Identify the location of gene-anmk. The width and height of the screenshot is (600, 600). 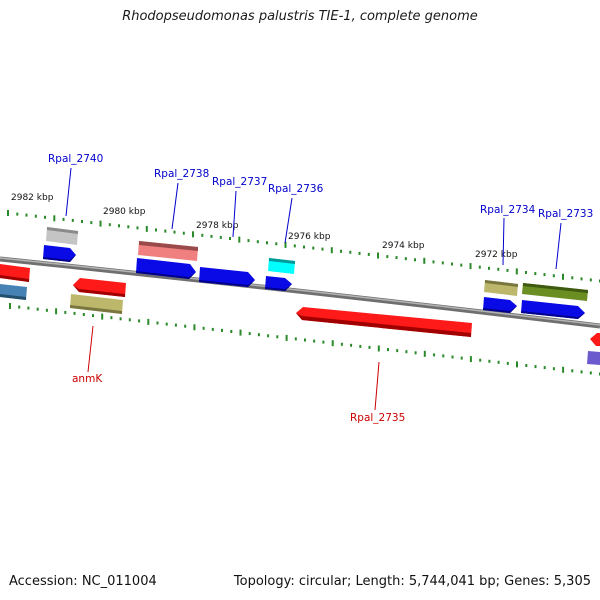
(96, 304).